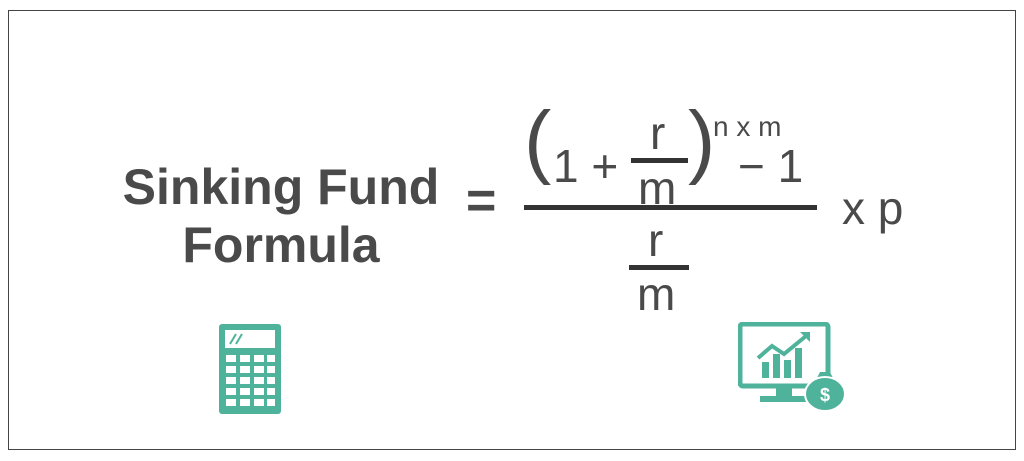 This screenshot has width=1024, height=461. I want to click on denominator-m: m, so click(656, 294).